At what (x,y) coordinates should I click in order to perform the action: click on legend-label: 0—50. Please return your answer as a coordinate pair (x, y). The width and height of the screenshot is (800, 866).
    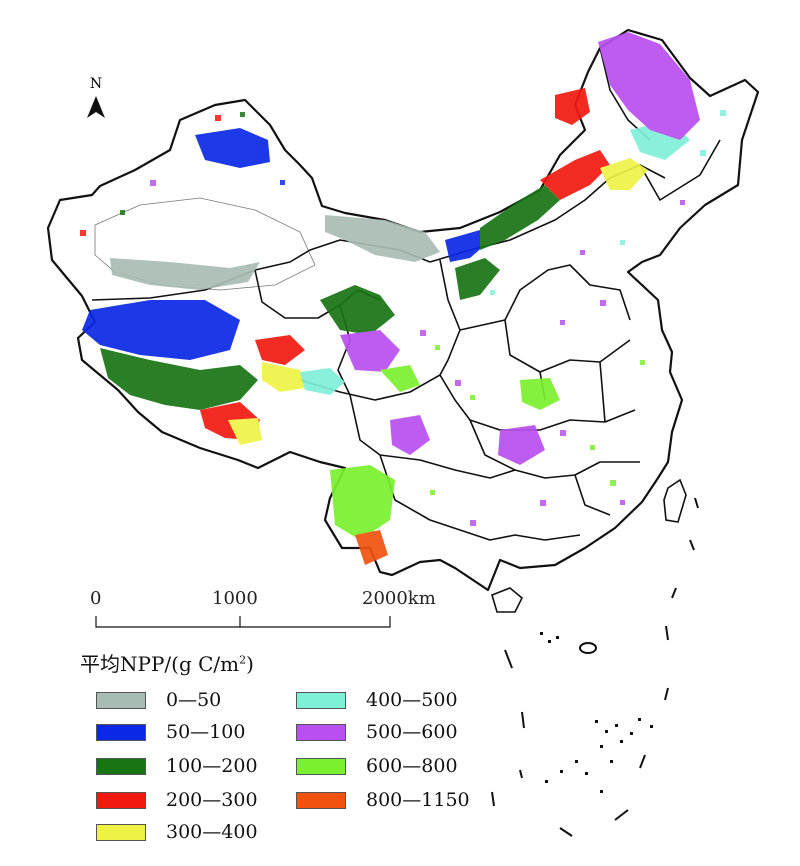
    Looking at the image, I should click on (194, 700).